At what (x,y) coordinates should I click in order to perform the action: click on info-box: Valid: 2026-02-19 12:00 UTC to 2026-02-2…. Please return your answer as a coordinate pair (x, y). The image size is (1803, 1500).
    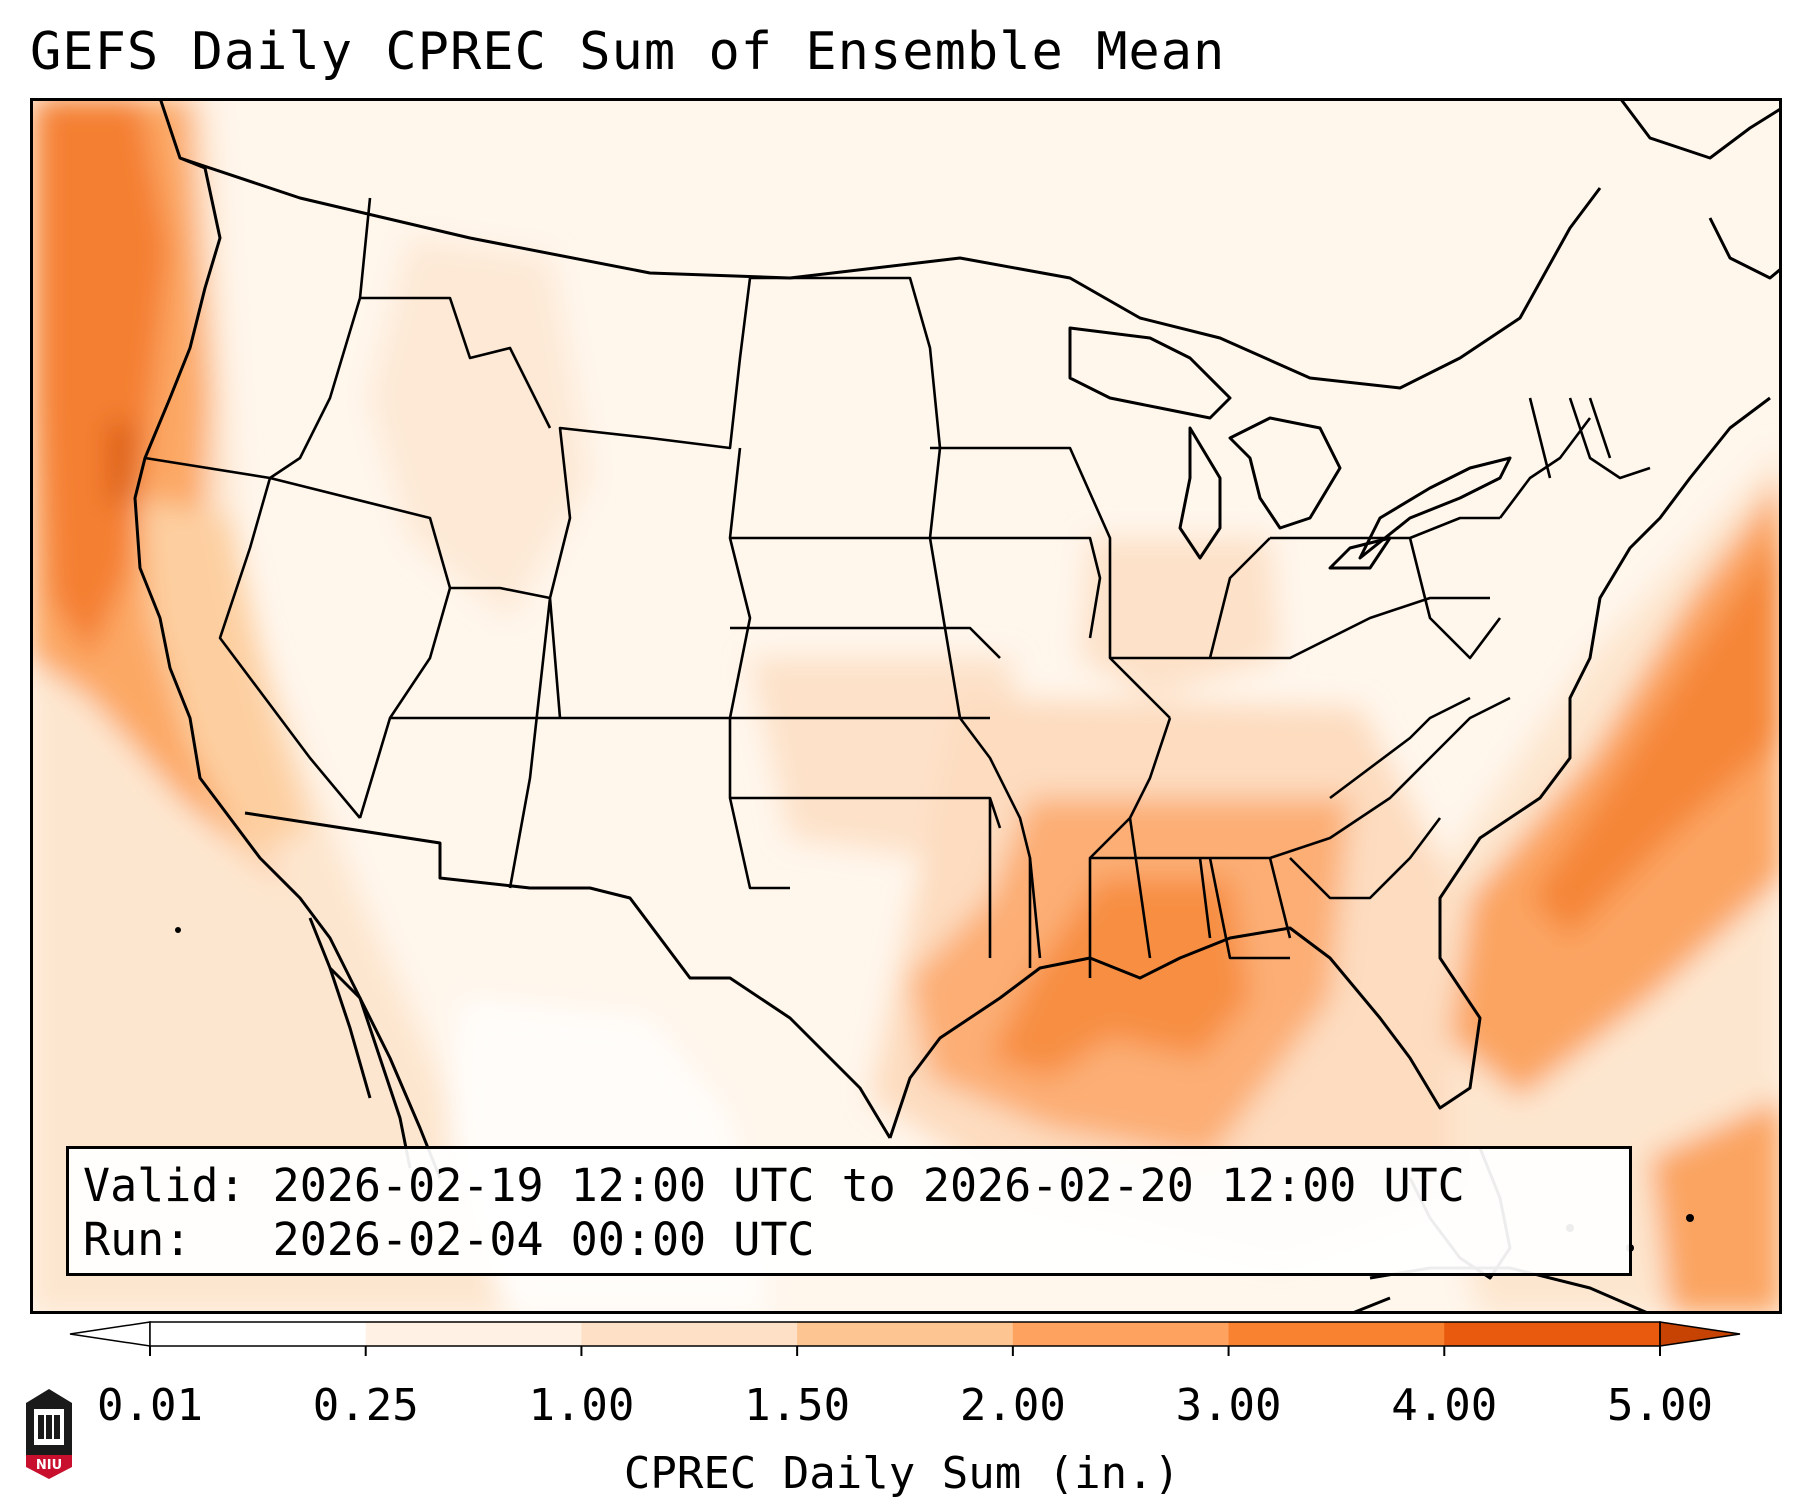
    Looking at the image, I should click on (849, 1211).